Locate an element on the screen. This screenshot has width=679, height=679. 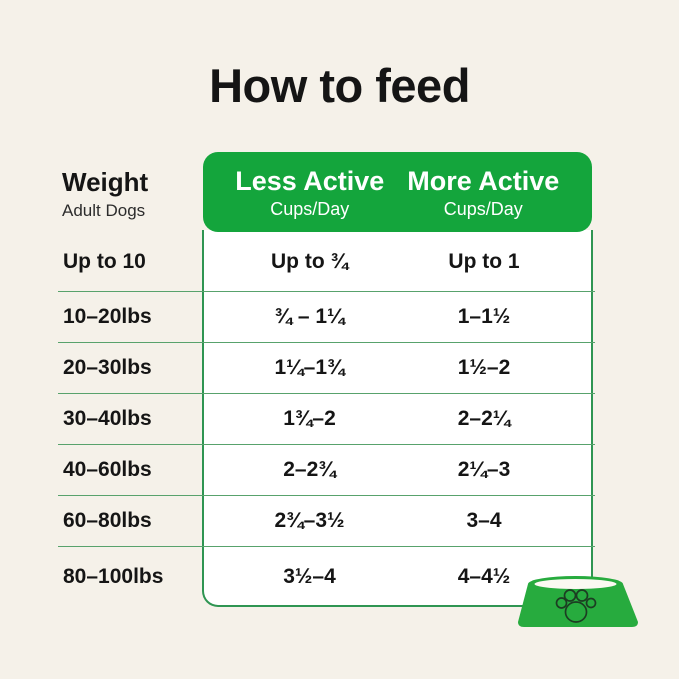
weight-label: 20–30lbs is located at coordinates (107, 367).